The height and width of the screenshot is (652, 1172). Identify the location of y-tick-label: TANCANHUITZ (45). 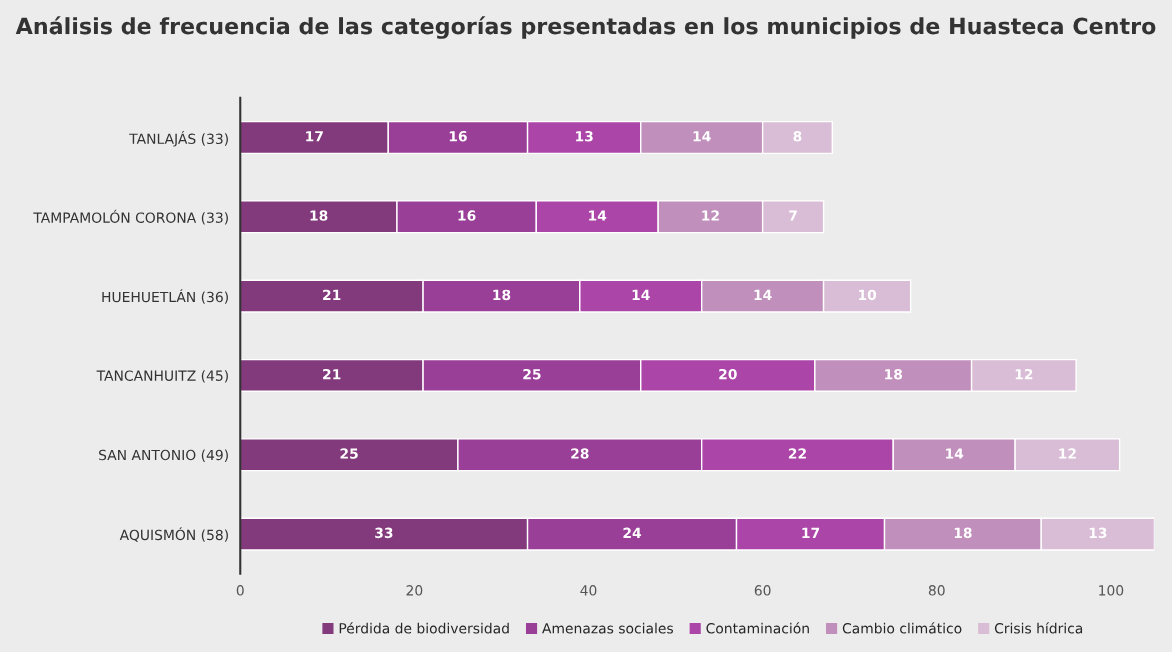
(162, 376).